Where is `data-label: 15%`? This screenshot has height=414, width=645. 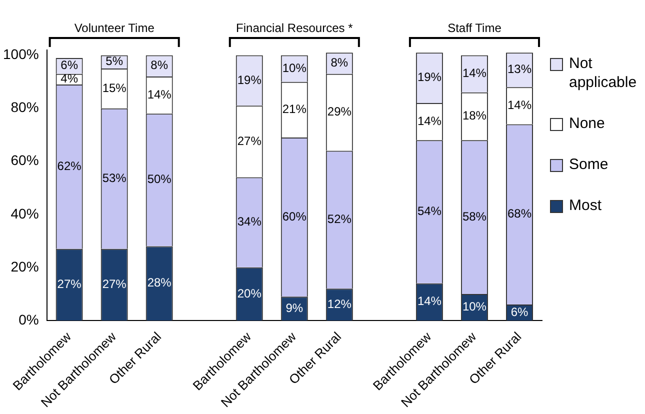
data-label: 15% is located at coordinates (114, 87).